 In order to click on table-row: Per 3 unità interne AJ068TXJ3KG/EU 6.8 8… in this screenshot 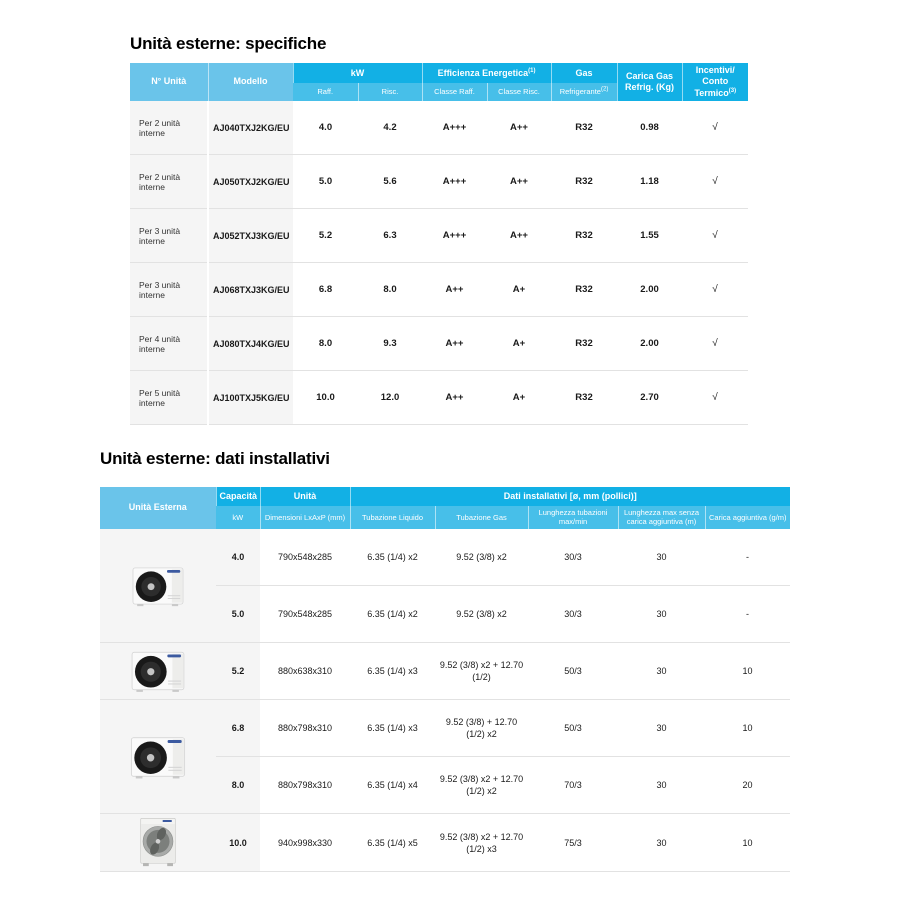, I will do `click(439, 289)`.